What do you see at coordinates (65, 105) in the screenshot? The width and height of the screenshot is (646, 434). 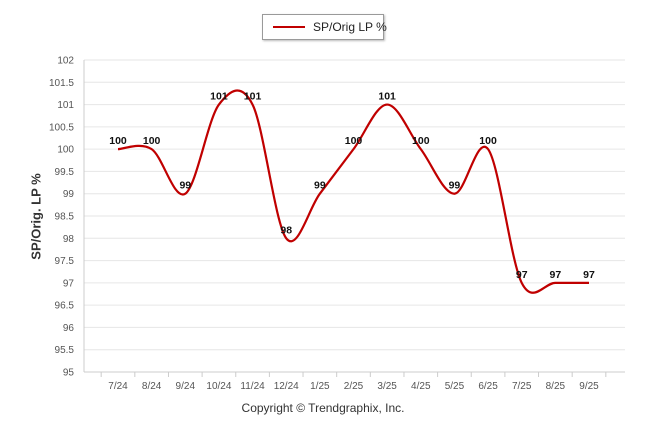 I see `y-tick-label: 101` at bounding box center [65, 105].